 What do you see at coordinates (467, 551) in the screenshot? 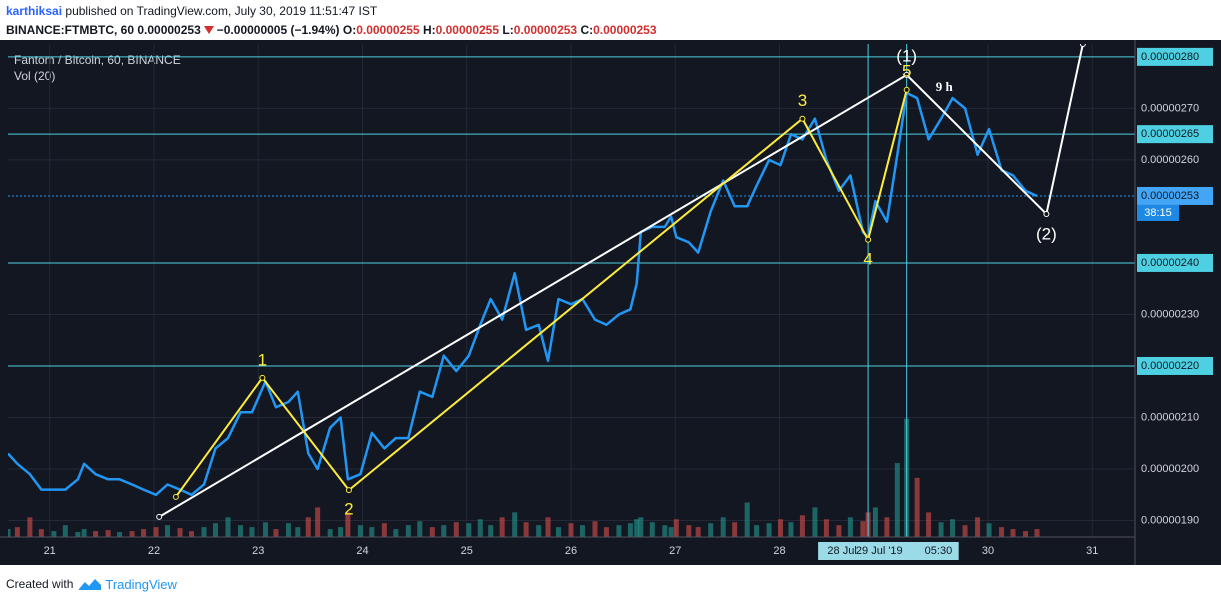
I see `x-tick-label: 25` at bounding box center [467, 551].